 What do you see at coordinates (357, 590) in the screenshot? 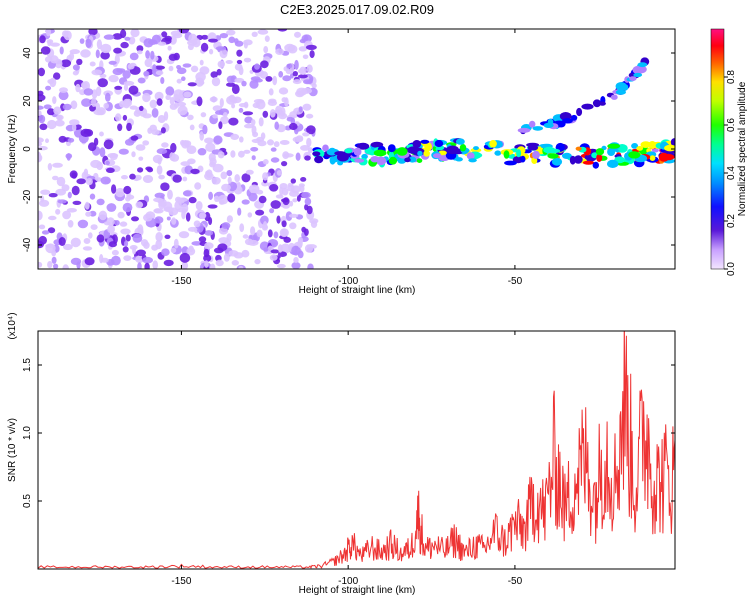
I see `snr-x-axis-label: Height of straight line (km)` at bounding box center [357, 590].